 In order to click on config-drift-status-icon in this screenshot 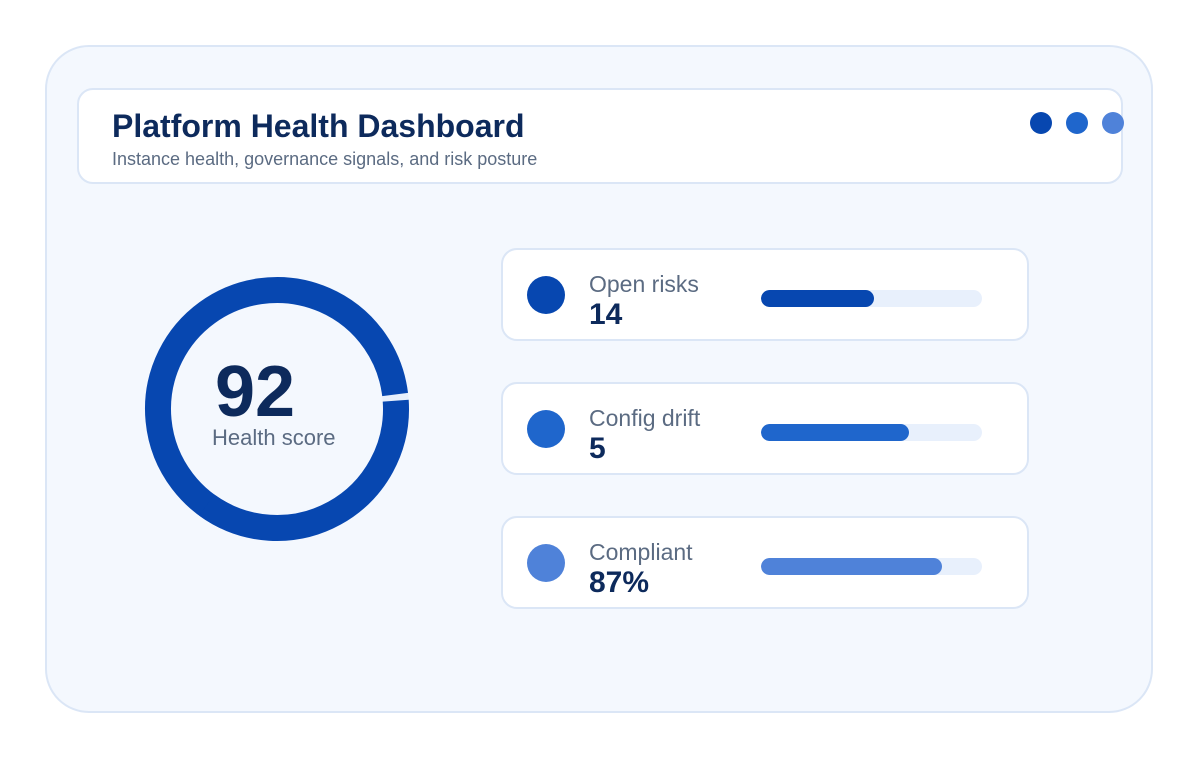, I will do `click(546, 429)`.